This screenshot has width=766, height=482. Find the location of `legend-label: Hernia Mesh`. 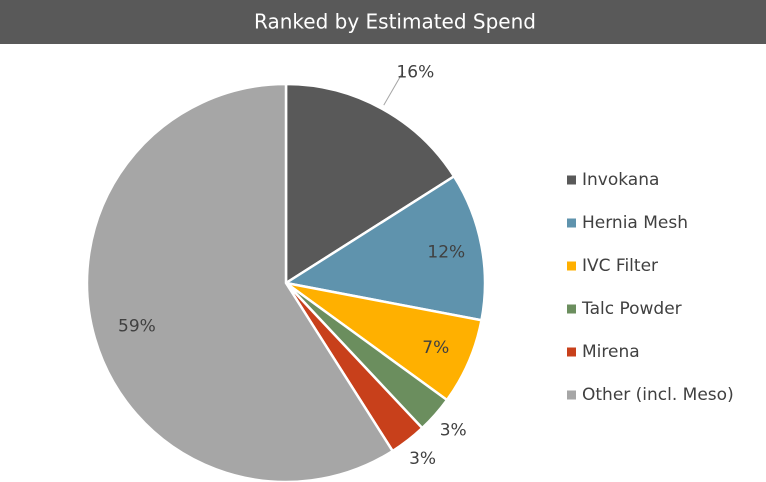

legend-label: Hernia Mesh is located at coordinates (635, 223).